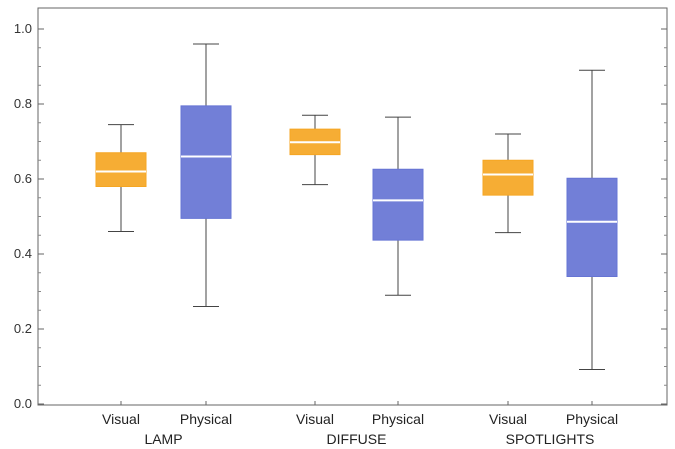 Image resolution: width=675 pixels, height=449 pixels. What do you see at coordinates (163, 439) in the screenshot?
I see `group-label: LAMP` at bounding box center [163, 439].